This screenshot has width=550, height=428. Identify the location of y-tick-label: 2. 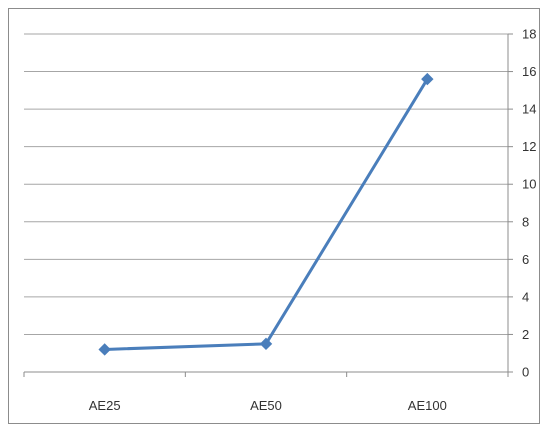
(525, 334).